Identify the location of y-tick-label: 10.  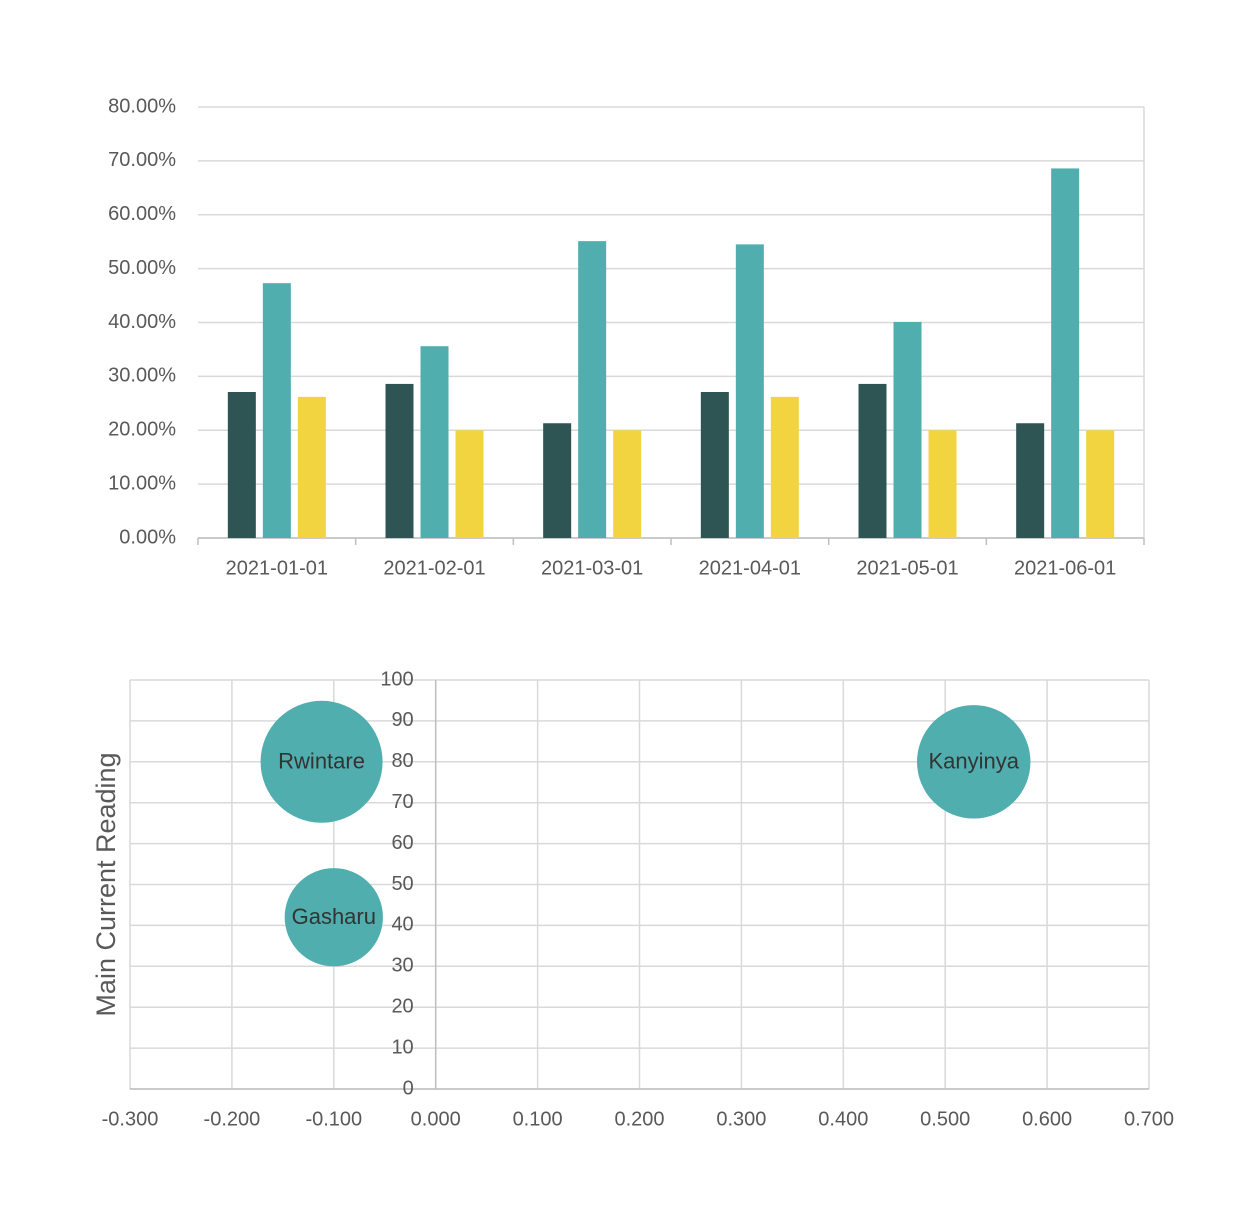
(402, 1047).